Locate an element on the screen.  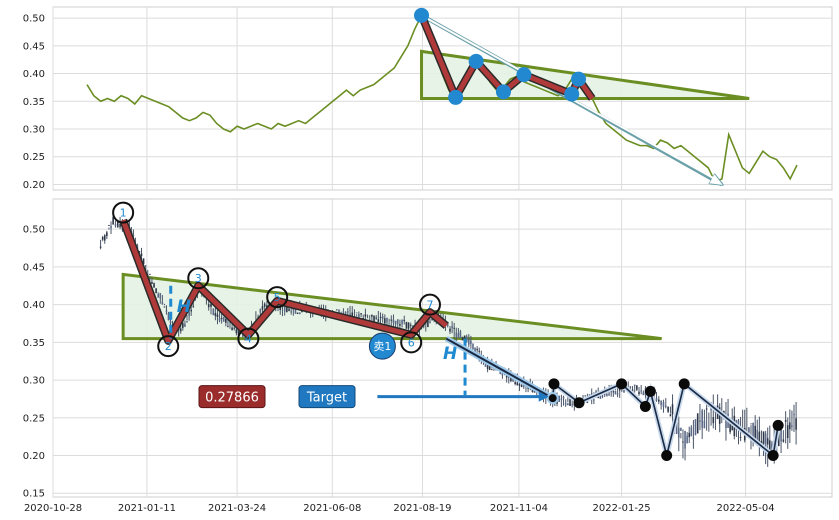
x-tick-label: 2021-01-11 is located at coordinates (147, 508).